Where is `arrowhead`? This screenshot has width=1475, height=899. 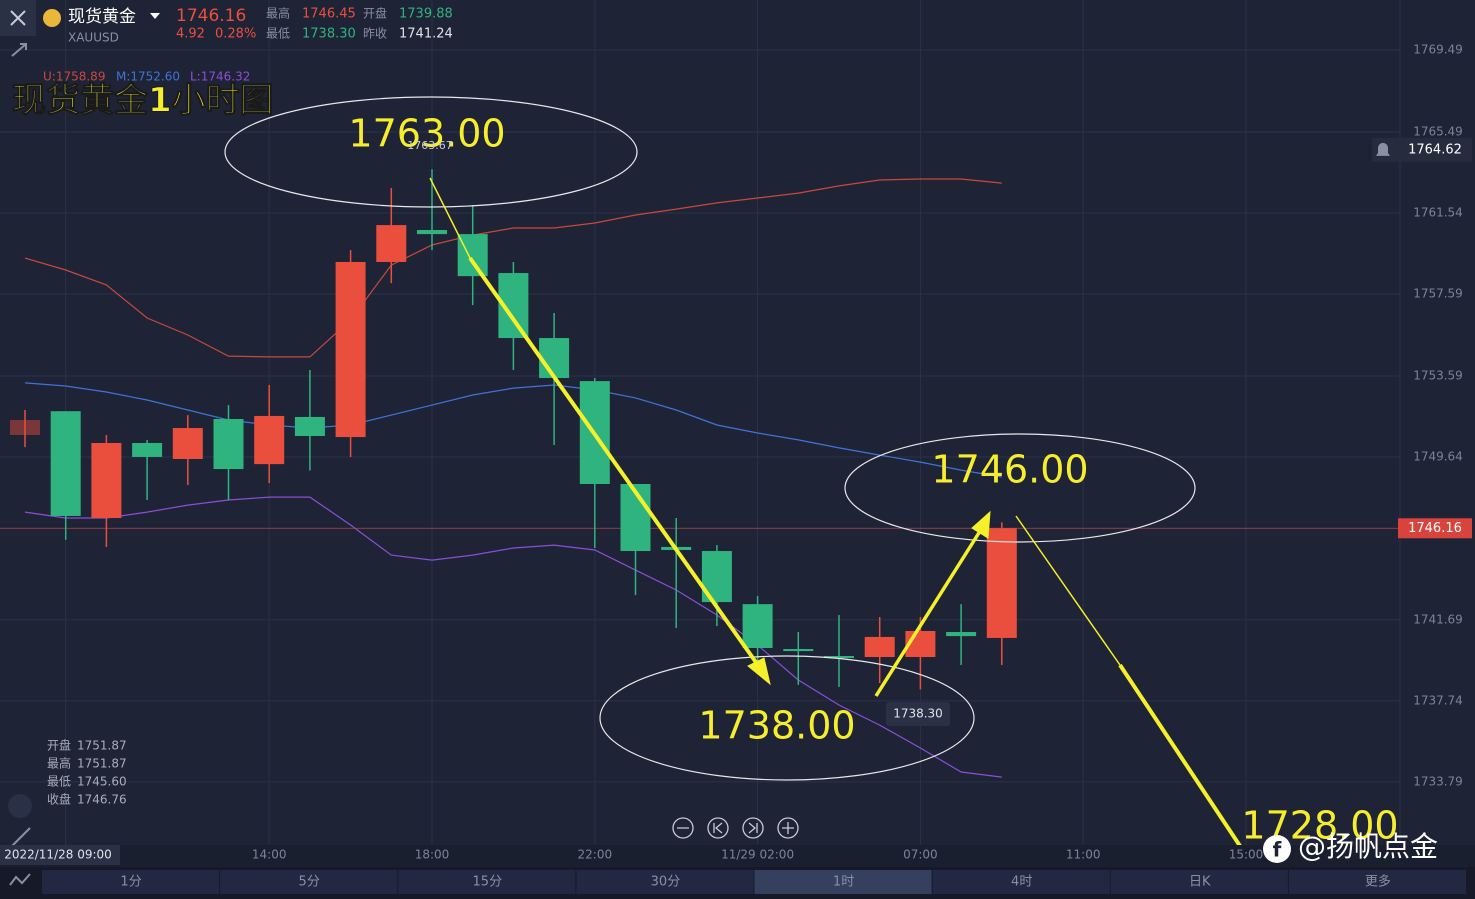
arrowhead is located at coordinates (981, 524).